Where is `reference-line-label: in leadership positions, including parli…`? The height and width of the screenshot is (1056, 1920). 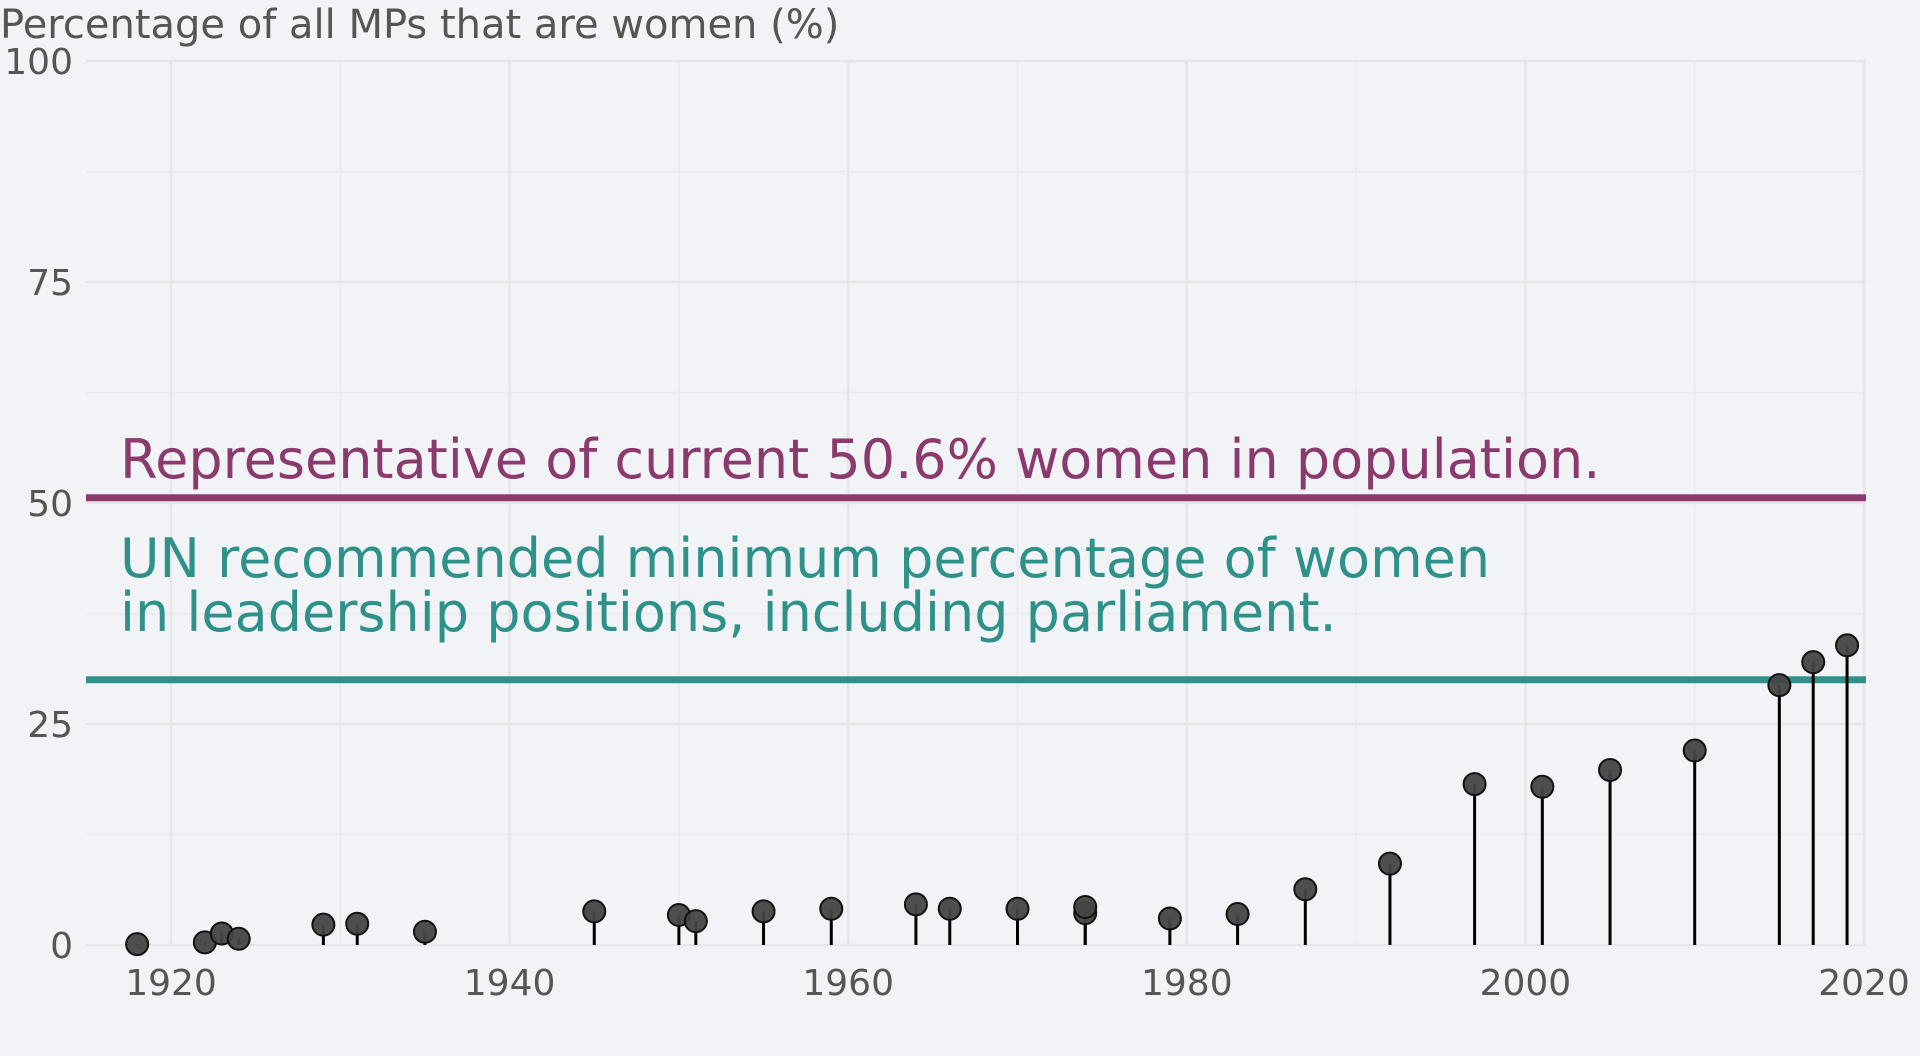
reference-line-label: in leadership positions, including parli… is located at coordinates (728, 612).